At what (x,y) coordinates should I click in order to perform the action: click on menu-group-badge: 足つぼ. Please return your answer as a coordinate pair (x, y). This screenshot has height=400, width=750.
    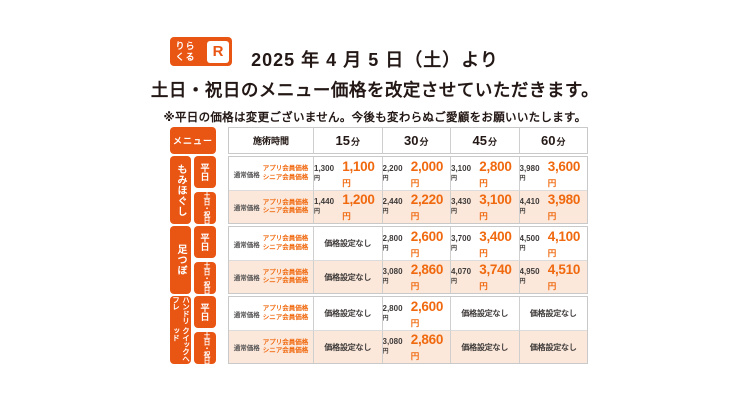
    Looking at the image, I should click on (180, 260).